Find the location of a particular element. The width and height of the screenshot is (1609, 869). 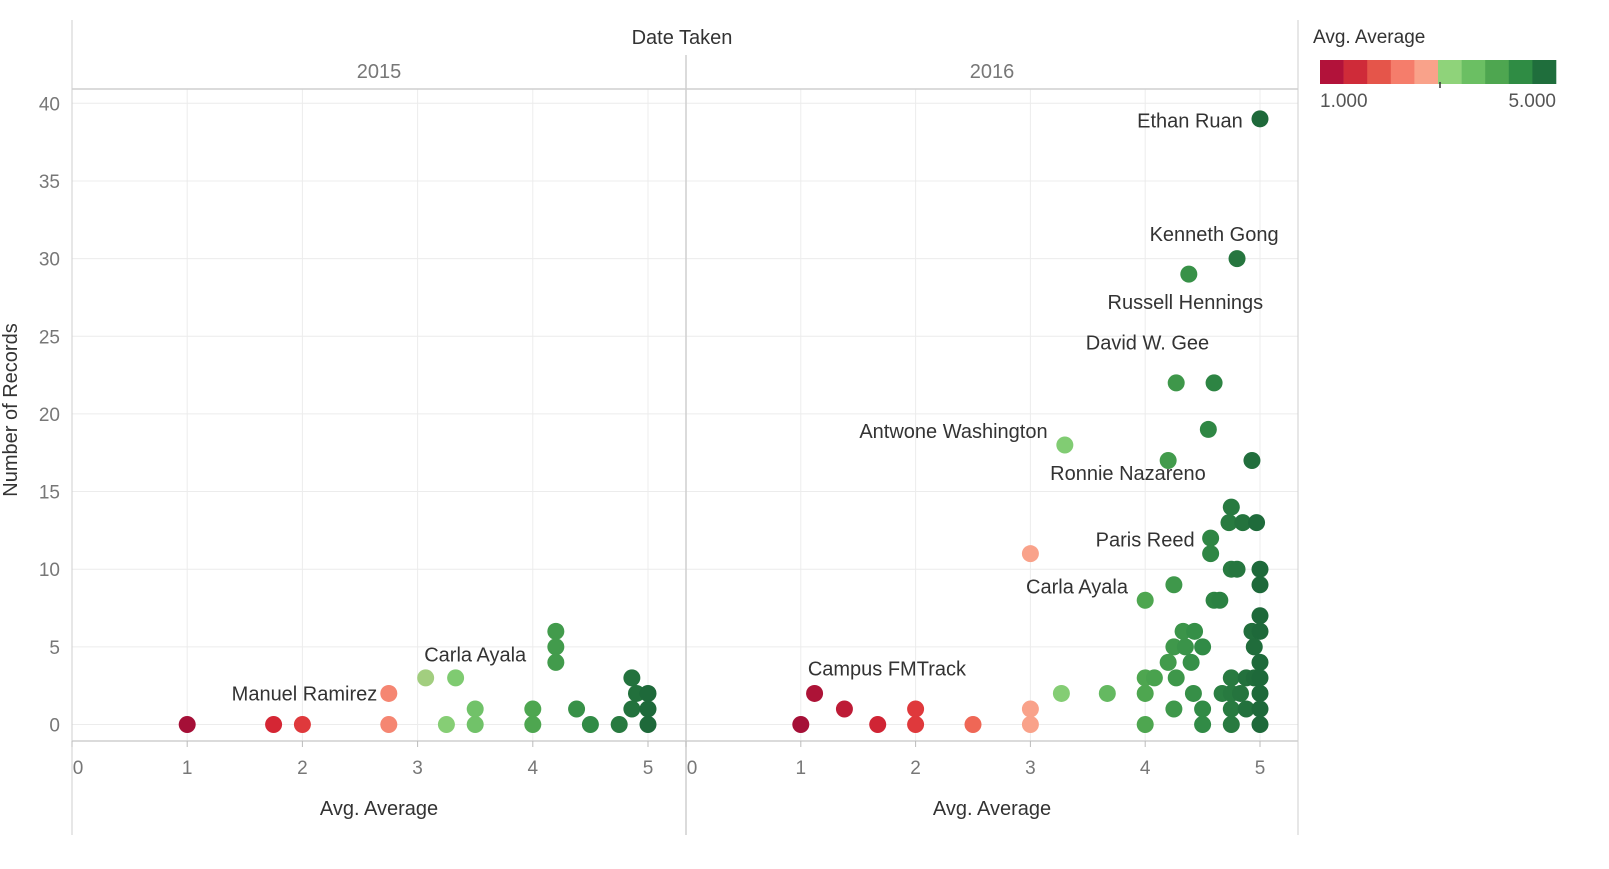

y-tick-label: 10 is located at coordinates (49, 570).